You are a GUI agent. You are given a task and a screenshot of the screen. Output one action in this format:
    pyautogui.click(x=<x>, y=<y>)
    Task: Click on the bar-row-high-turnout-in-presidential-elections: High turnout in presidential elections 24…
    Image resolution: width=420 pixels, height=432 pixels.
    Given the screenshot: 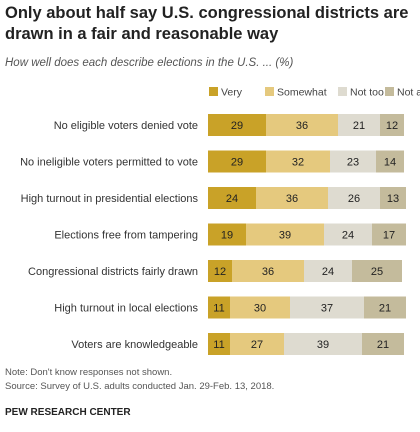 What is the action you would take?
    pyautogui.click(x=213, y=198)
    